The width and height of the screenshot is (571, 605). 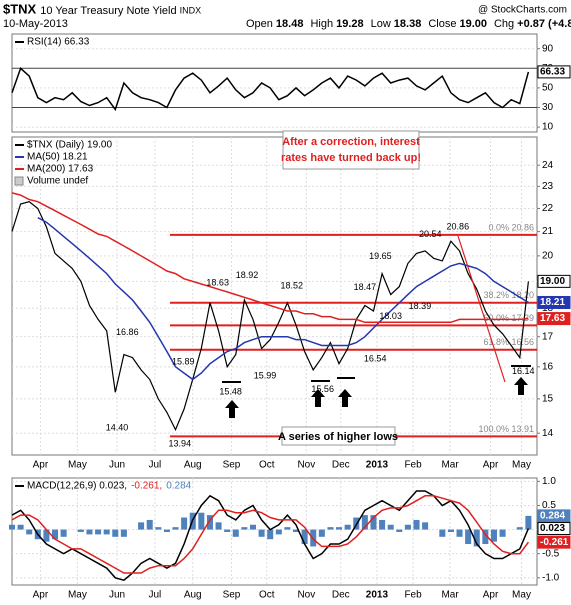 I want to click on legend-label: MA(200) 17.63, so click(x=60, y=169).